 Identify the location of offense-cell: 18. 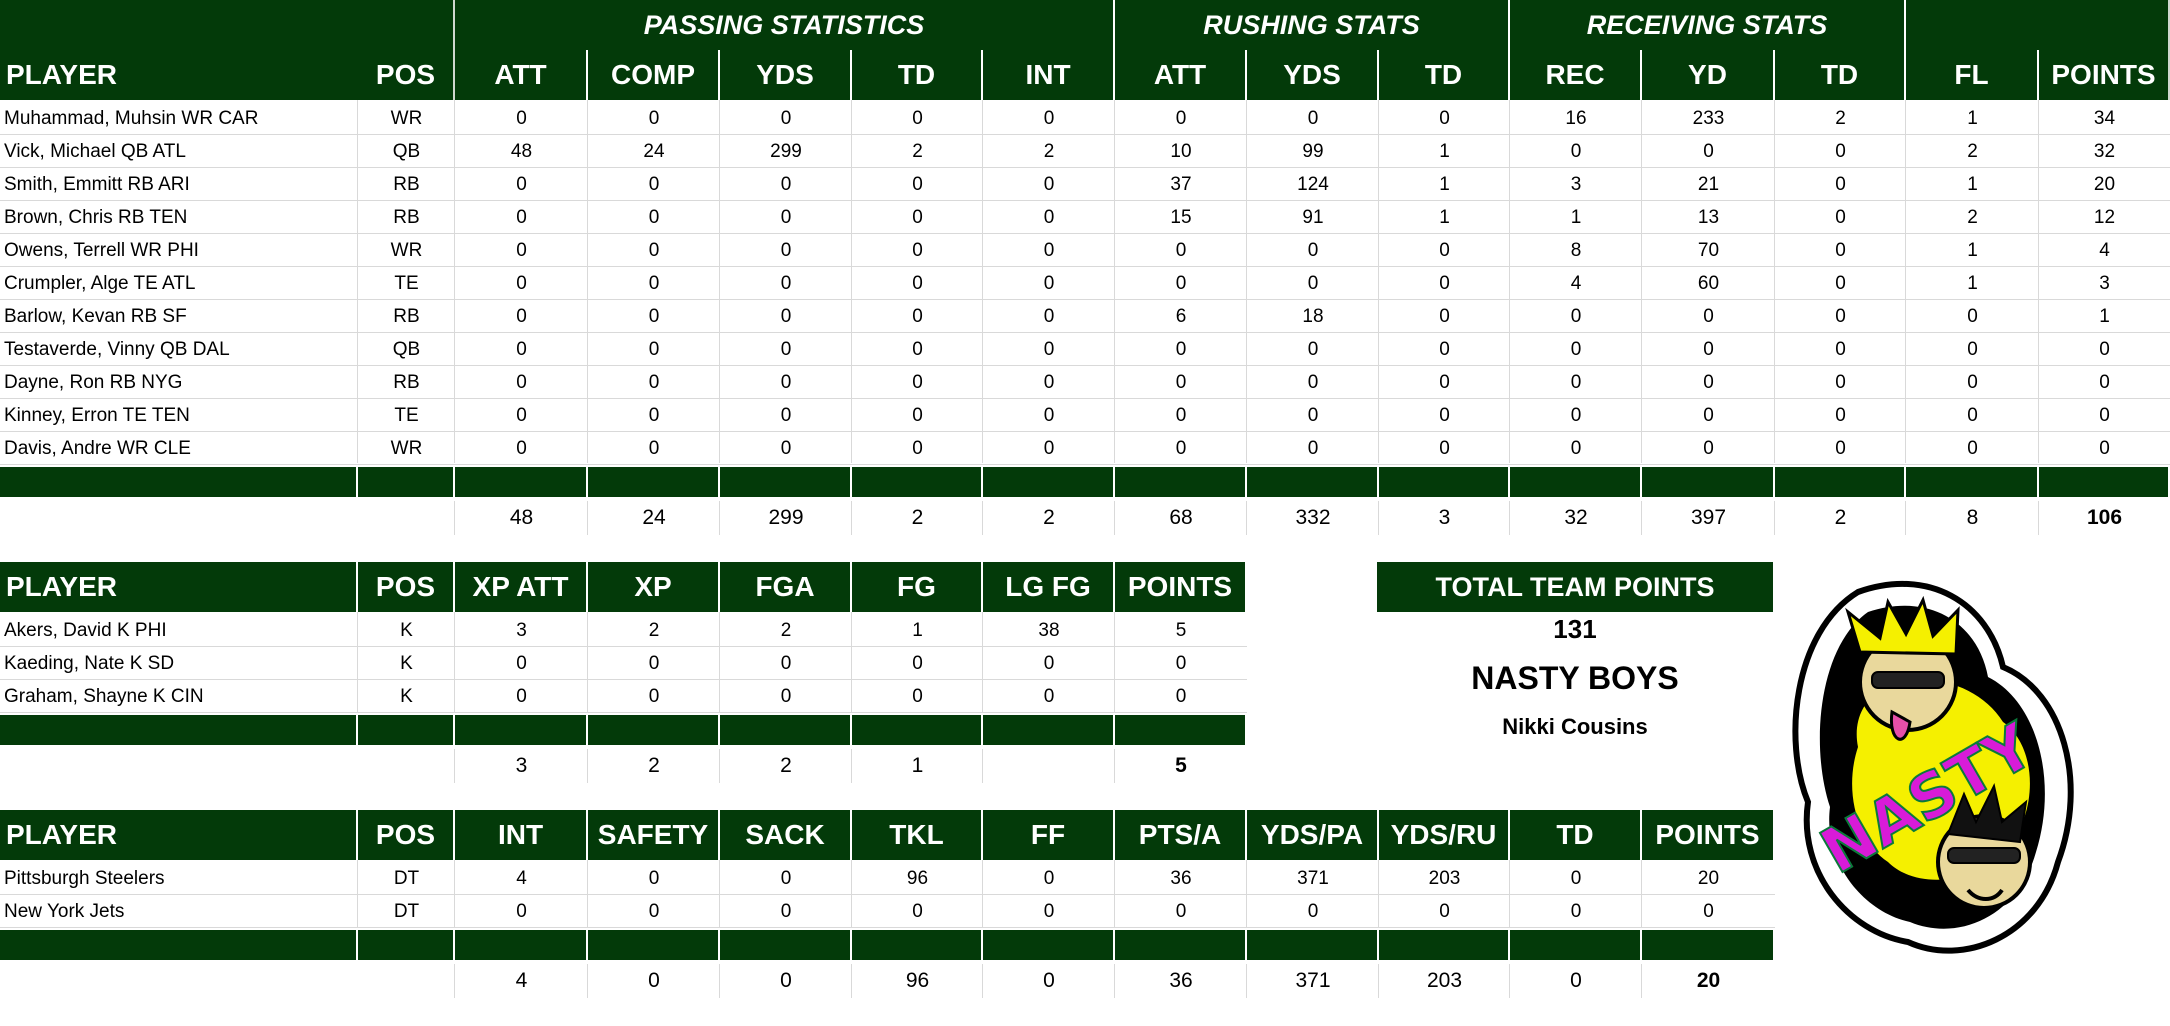
(1313, 316).